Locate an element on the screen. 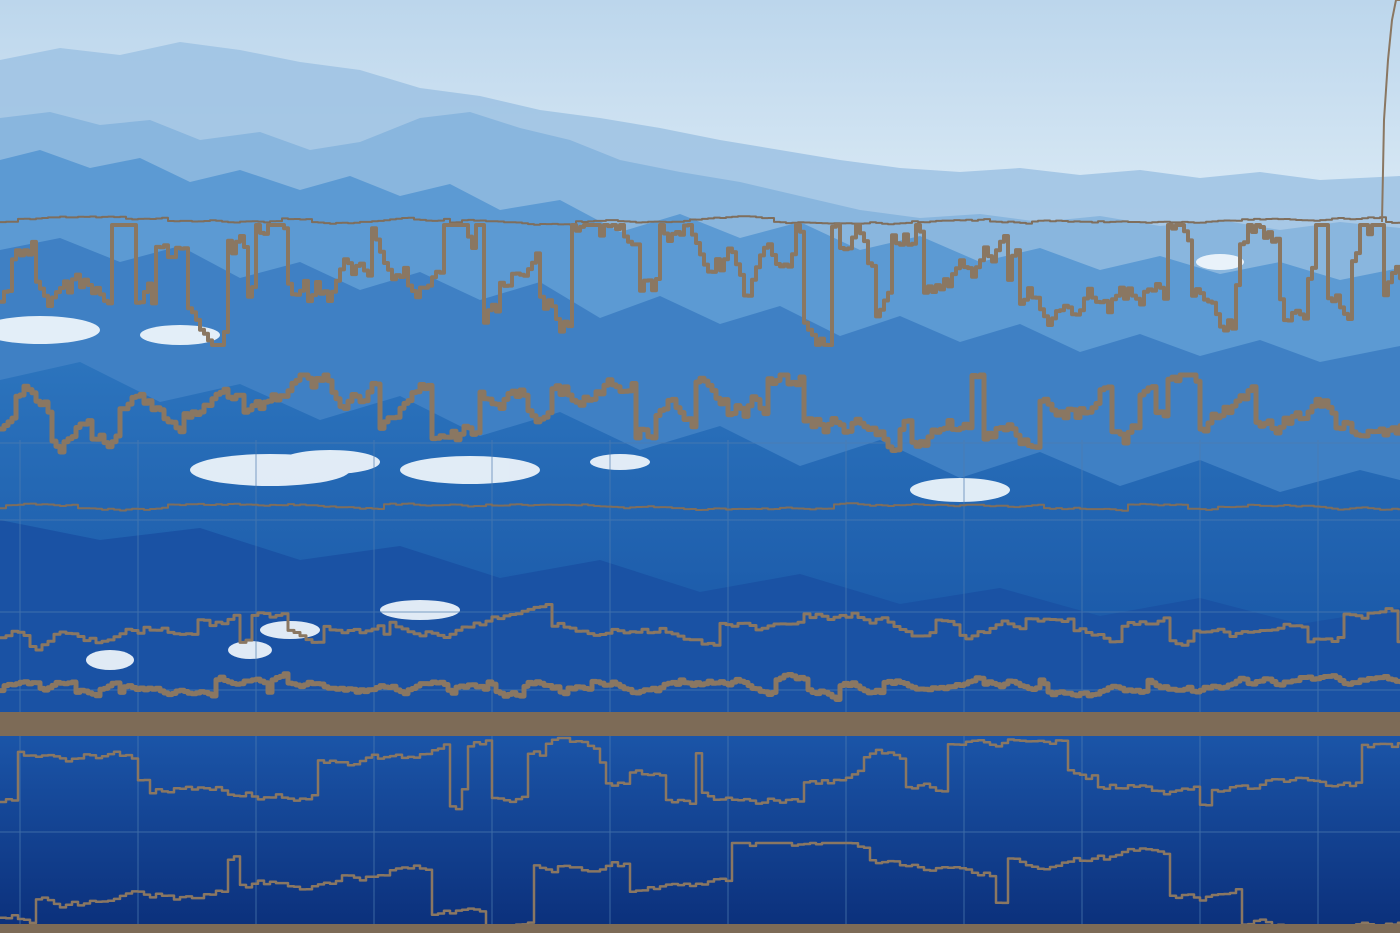 The image size is (1400, 933). horizontal-band is located at coordinates (700, 724).